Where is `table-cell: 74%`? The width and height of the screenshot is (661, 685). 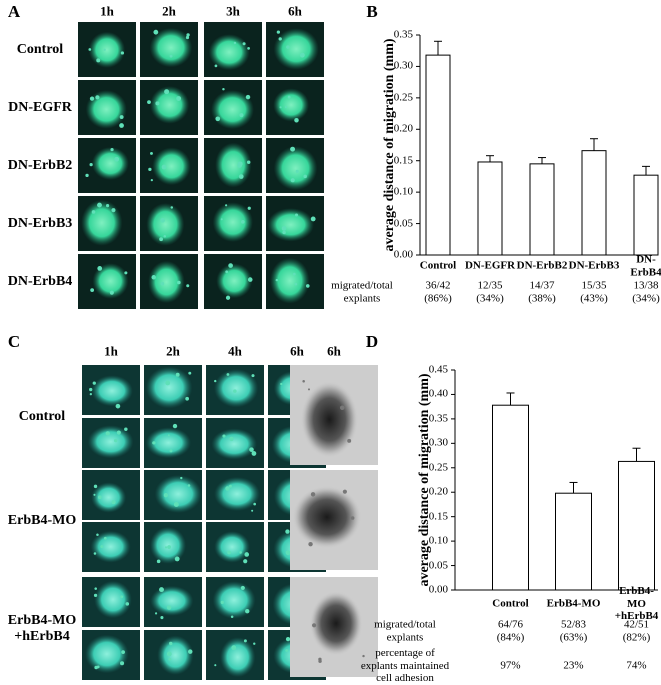
table-cell: 74% is located at coordinates (636, 665).